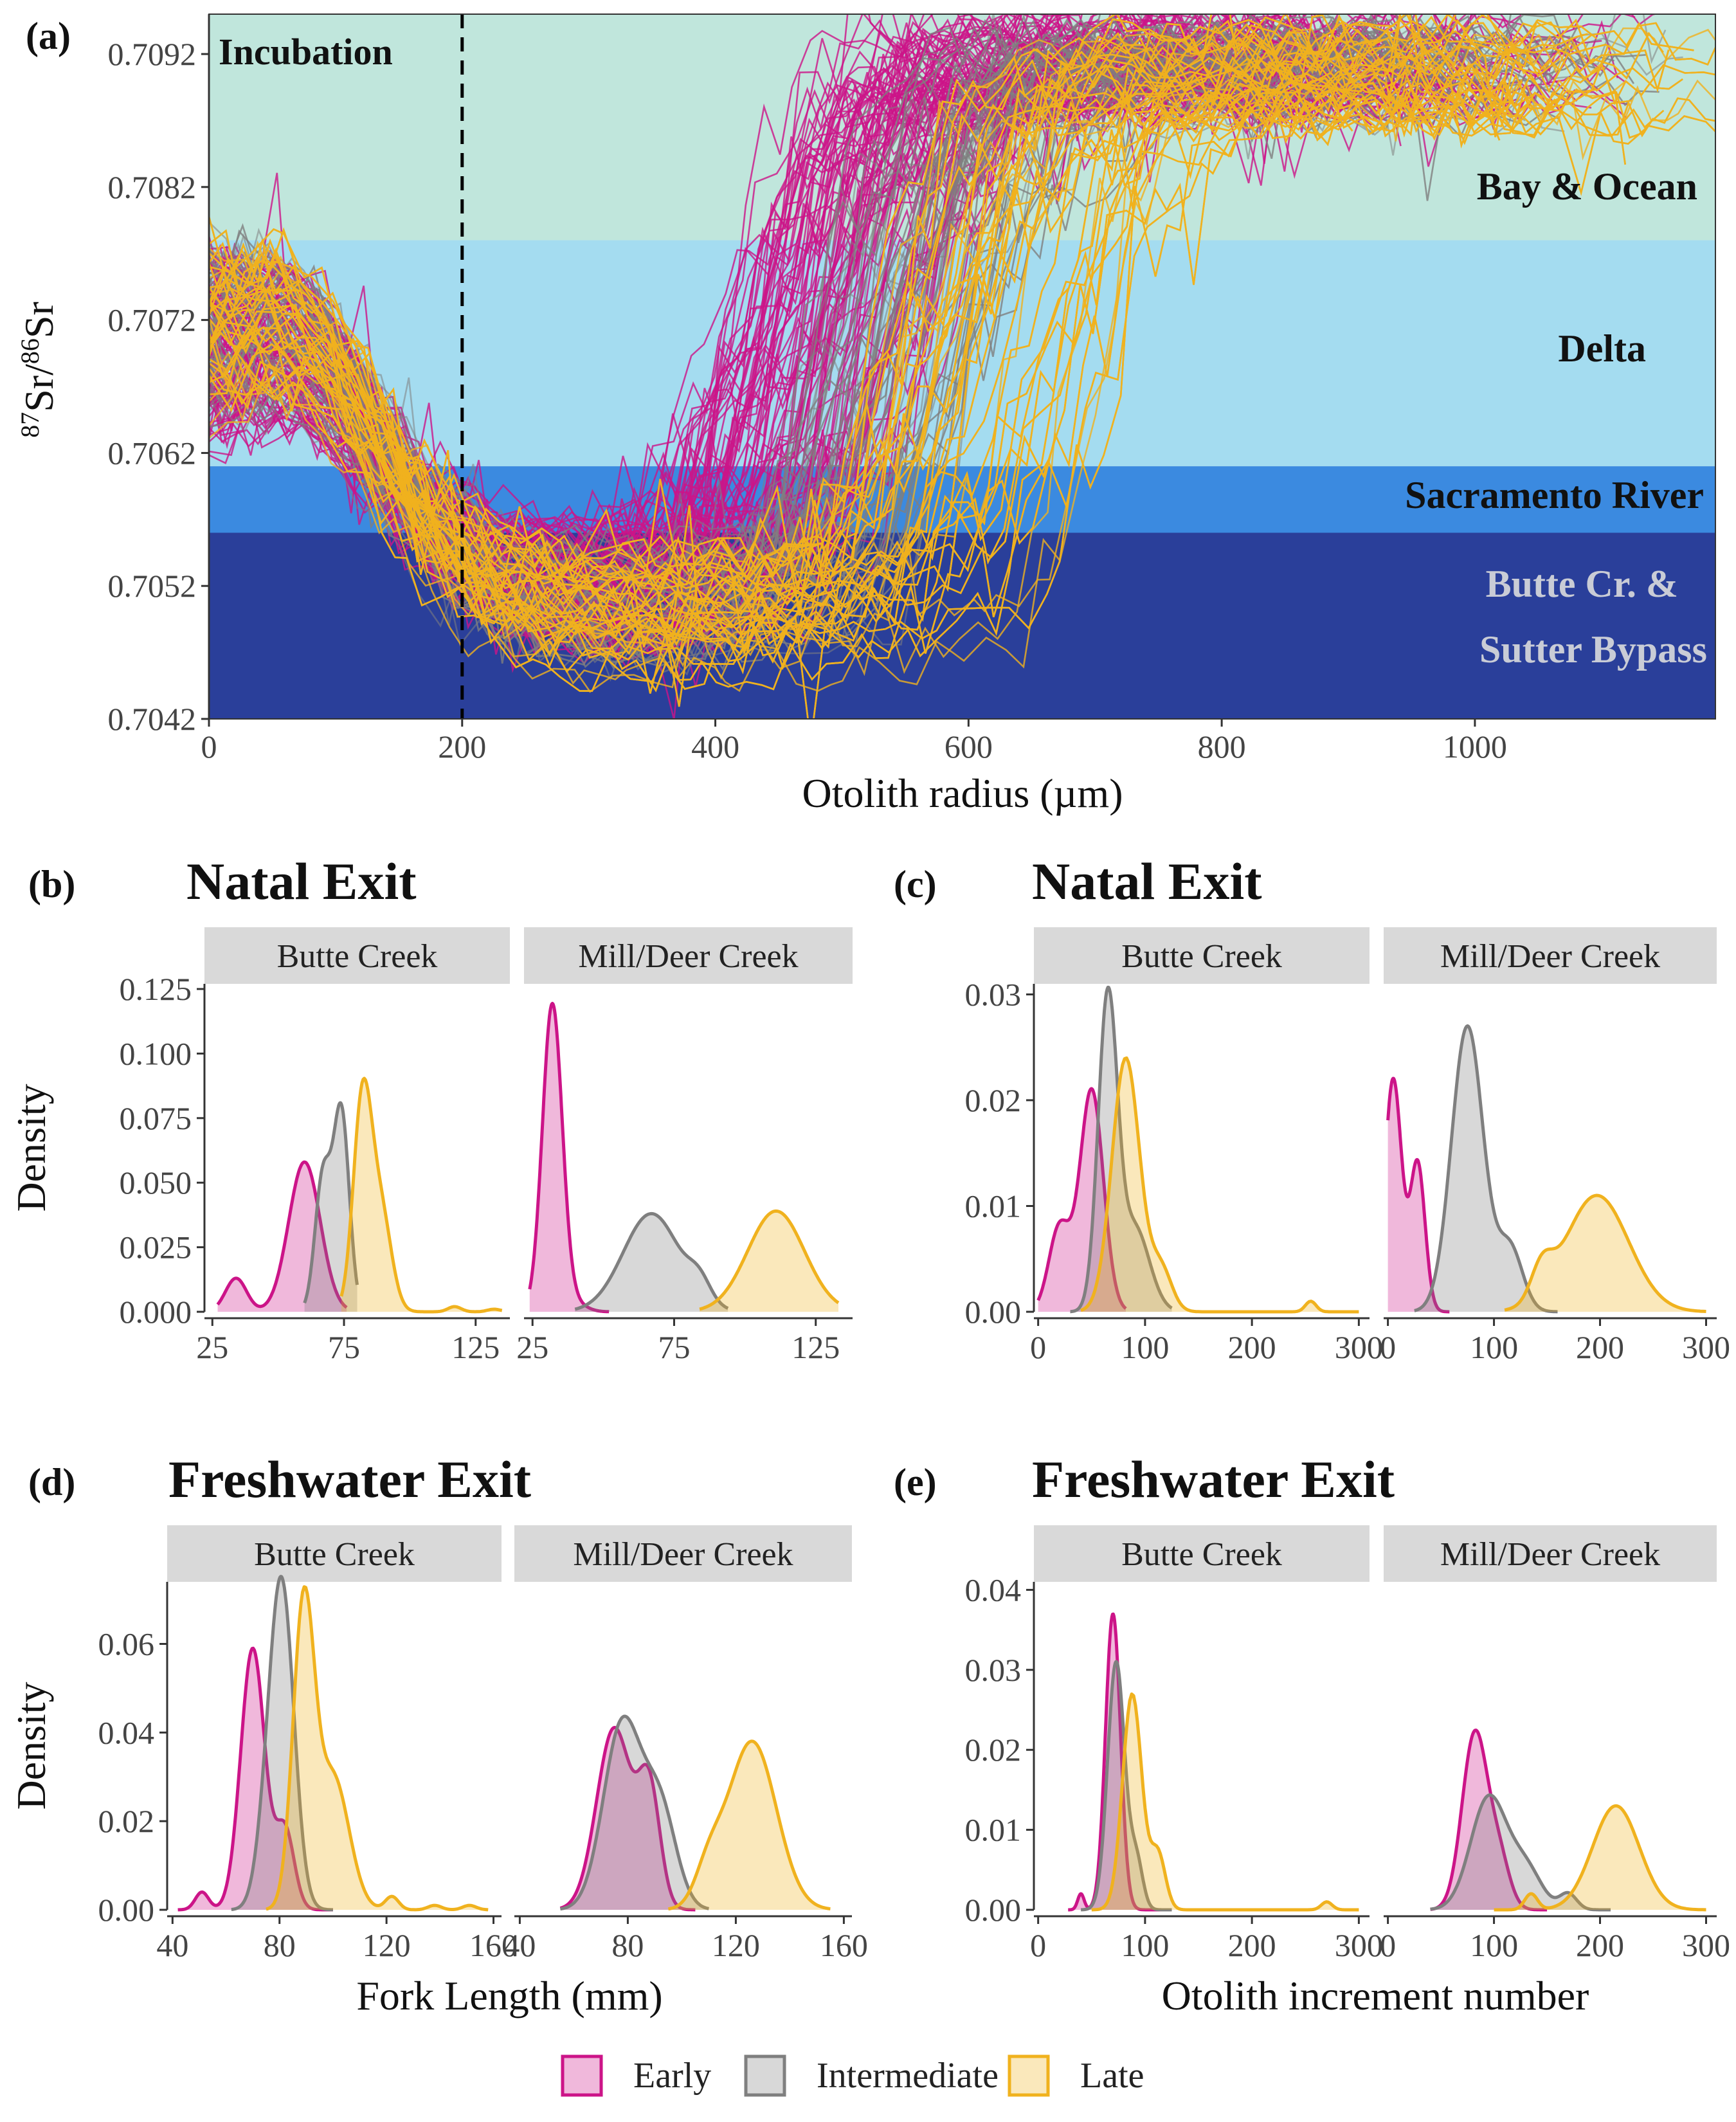 The width and height of the screenshot is (1736, 2122). Describe the element at coordinates (915, 884) in the screenshot. I see `panel-tag: (c)` at that location.